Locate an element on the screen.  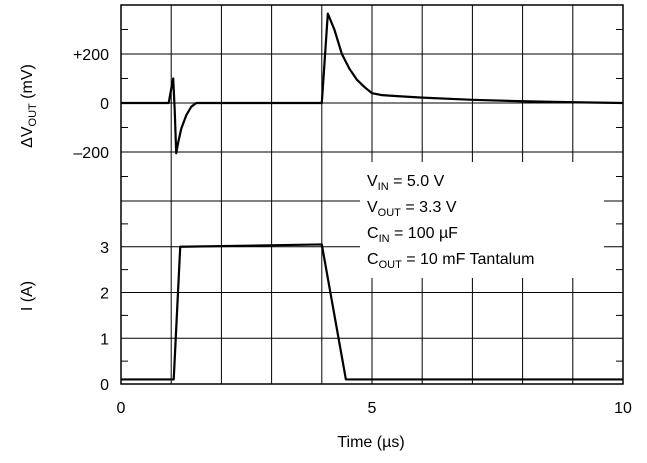
y-tick-label-top: 0 is located at coordinates (104, 104).